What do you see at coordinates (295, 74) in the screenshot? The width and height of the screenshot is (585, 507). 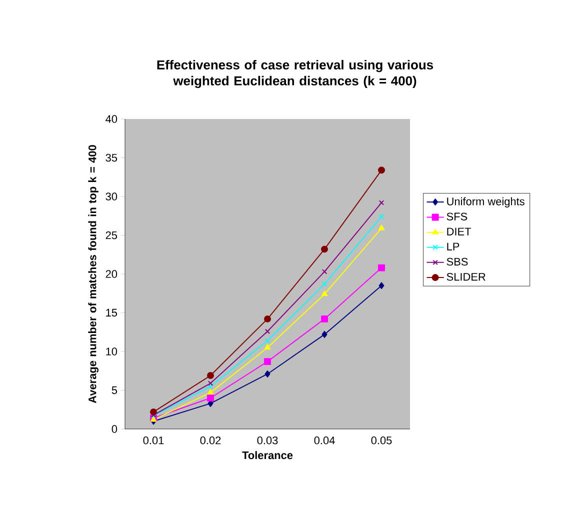 I see `chart-title: Effectiveness of case retrieval using various weighted Euclidean distances (k = 400)` at bounding box center [295, 74].